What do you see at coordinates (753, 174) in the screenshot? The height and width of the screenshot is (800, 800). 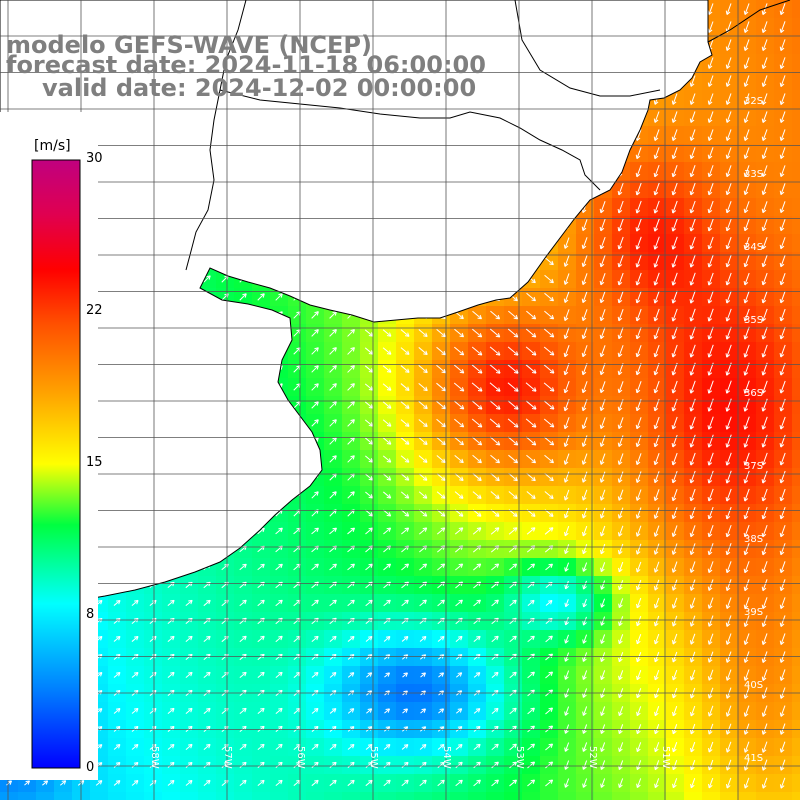 I see `latitude-label: 33S` at bounding box center [753, 174].